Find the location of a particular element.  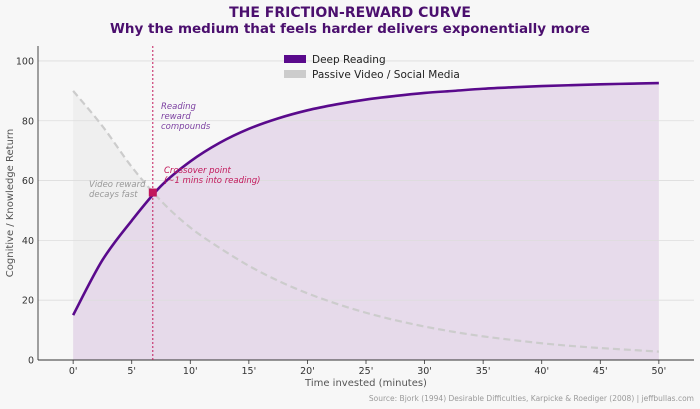

y-tick-label: 100 is located at coordinates (25, 61).